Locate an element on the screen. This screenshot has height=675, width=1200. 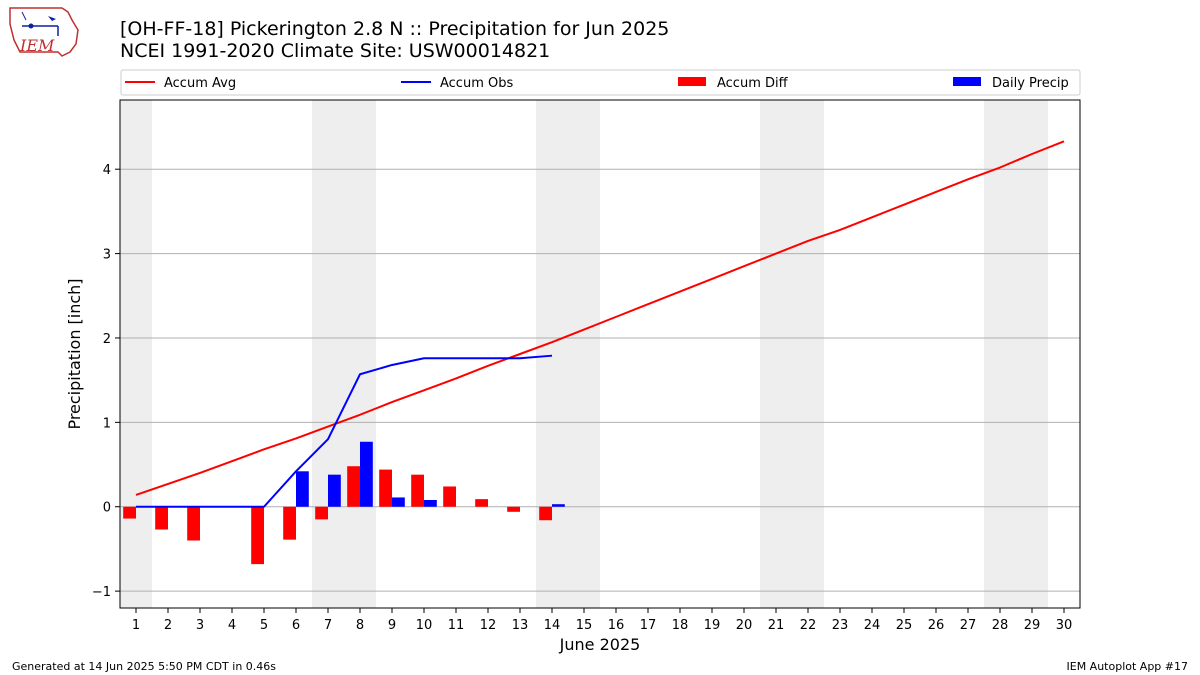
x-axis-label: June 2025 is located at coordinates (600, 644).